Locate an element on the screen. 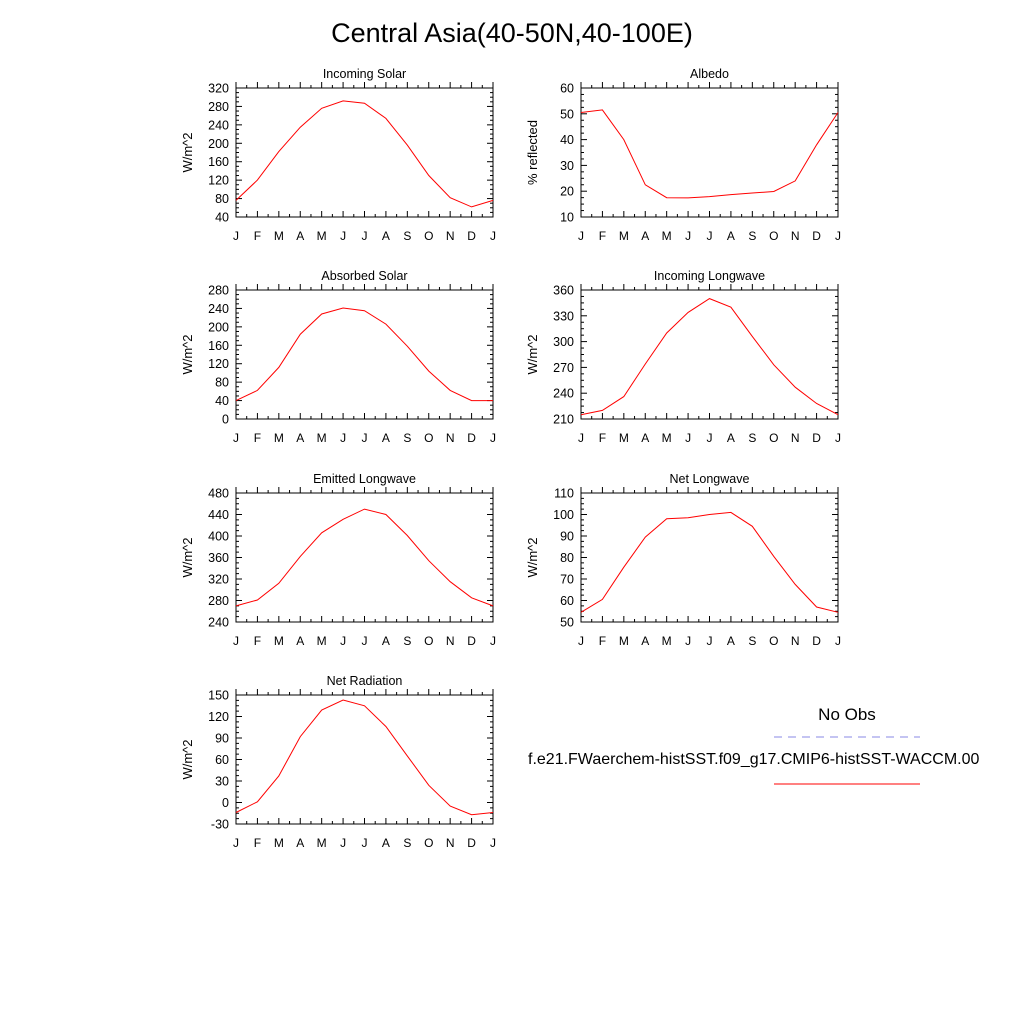 The image size is (1024, 1024). y-tick-label: 200 is located at coordinates (218, 327).